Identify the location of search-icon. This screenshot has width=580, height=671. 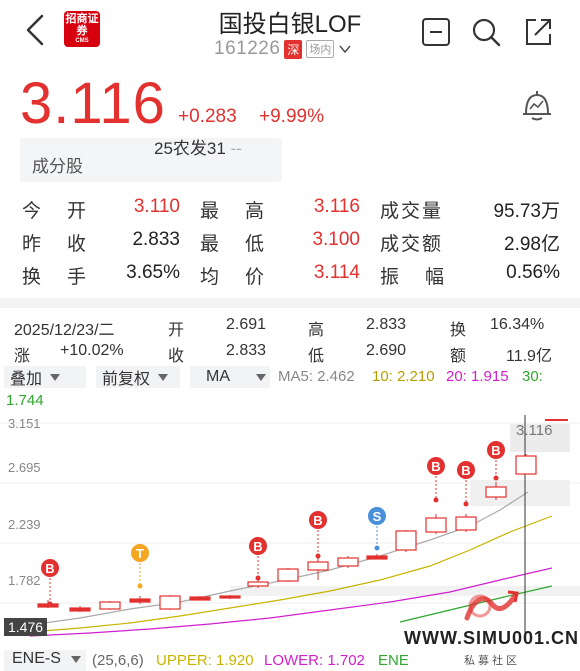
(486, 32).